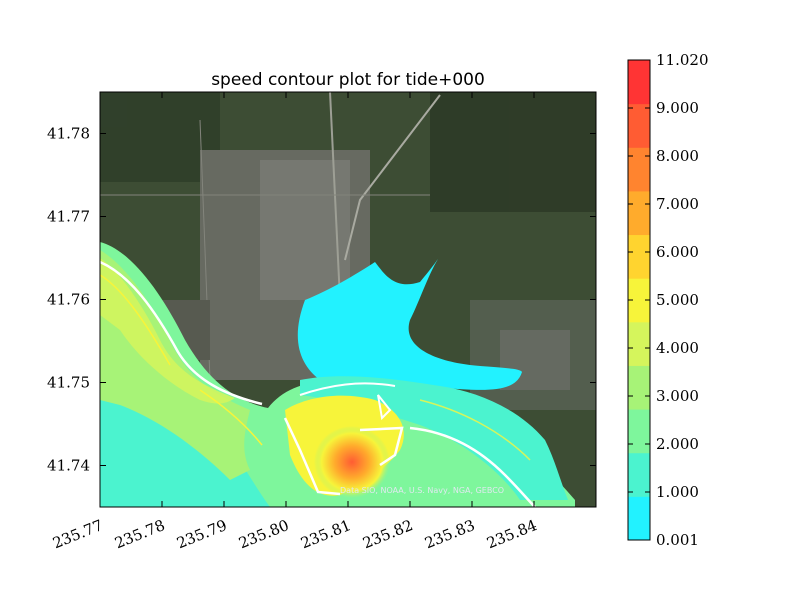 The image size is (800, 600). Describe the element at coordinates (422, 490) in the screenshot. I see `basemap-attribution: Data SIO, NOAA, U.S. Navy, NGA, GEBCO` at that location.